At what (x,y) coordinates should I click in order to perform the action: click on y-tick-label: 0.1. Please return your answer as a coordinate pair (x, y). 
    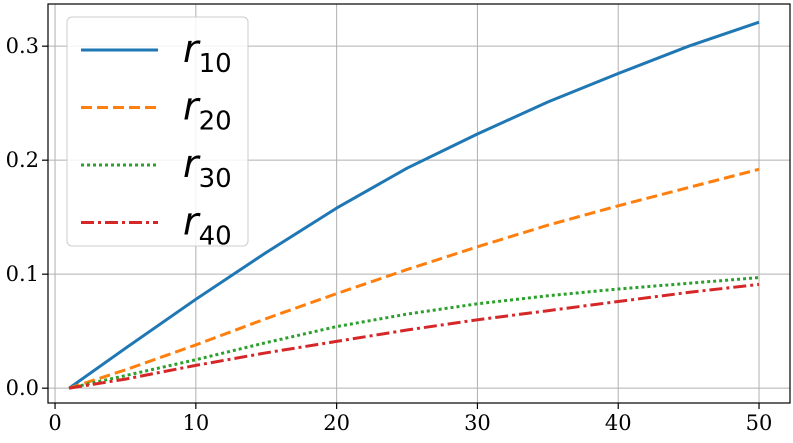
    Looking at the image, I should click on (22, 274).